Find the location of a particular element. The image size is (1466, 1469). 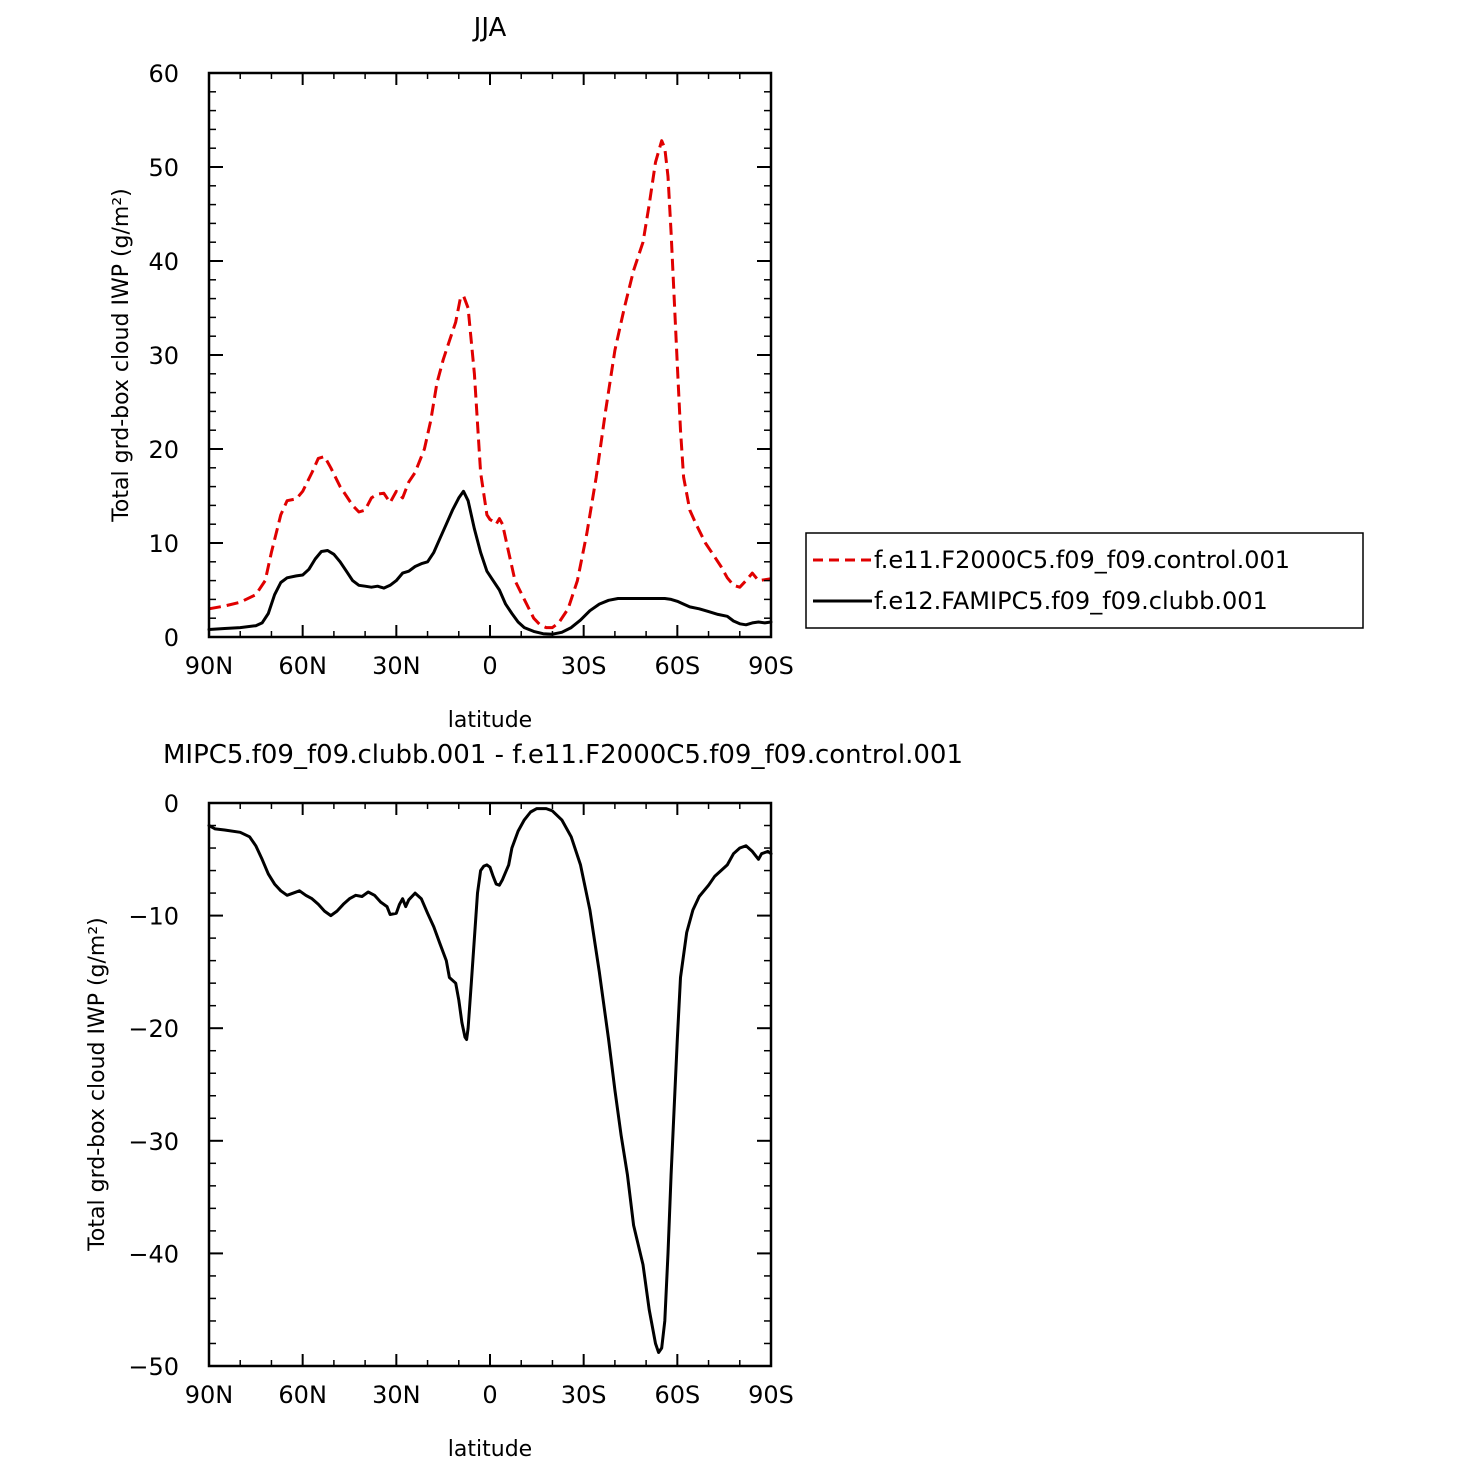

bottom-y-tick-label: −40 is located at coordinates (153, 1254).